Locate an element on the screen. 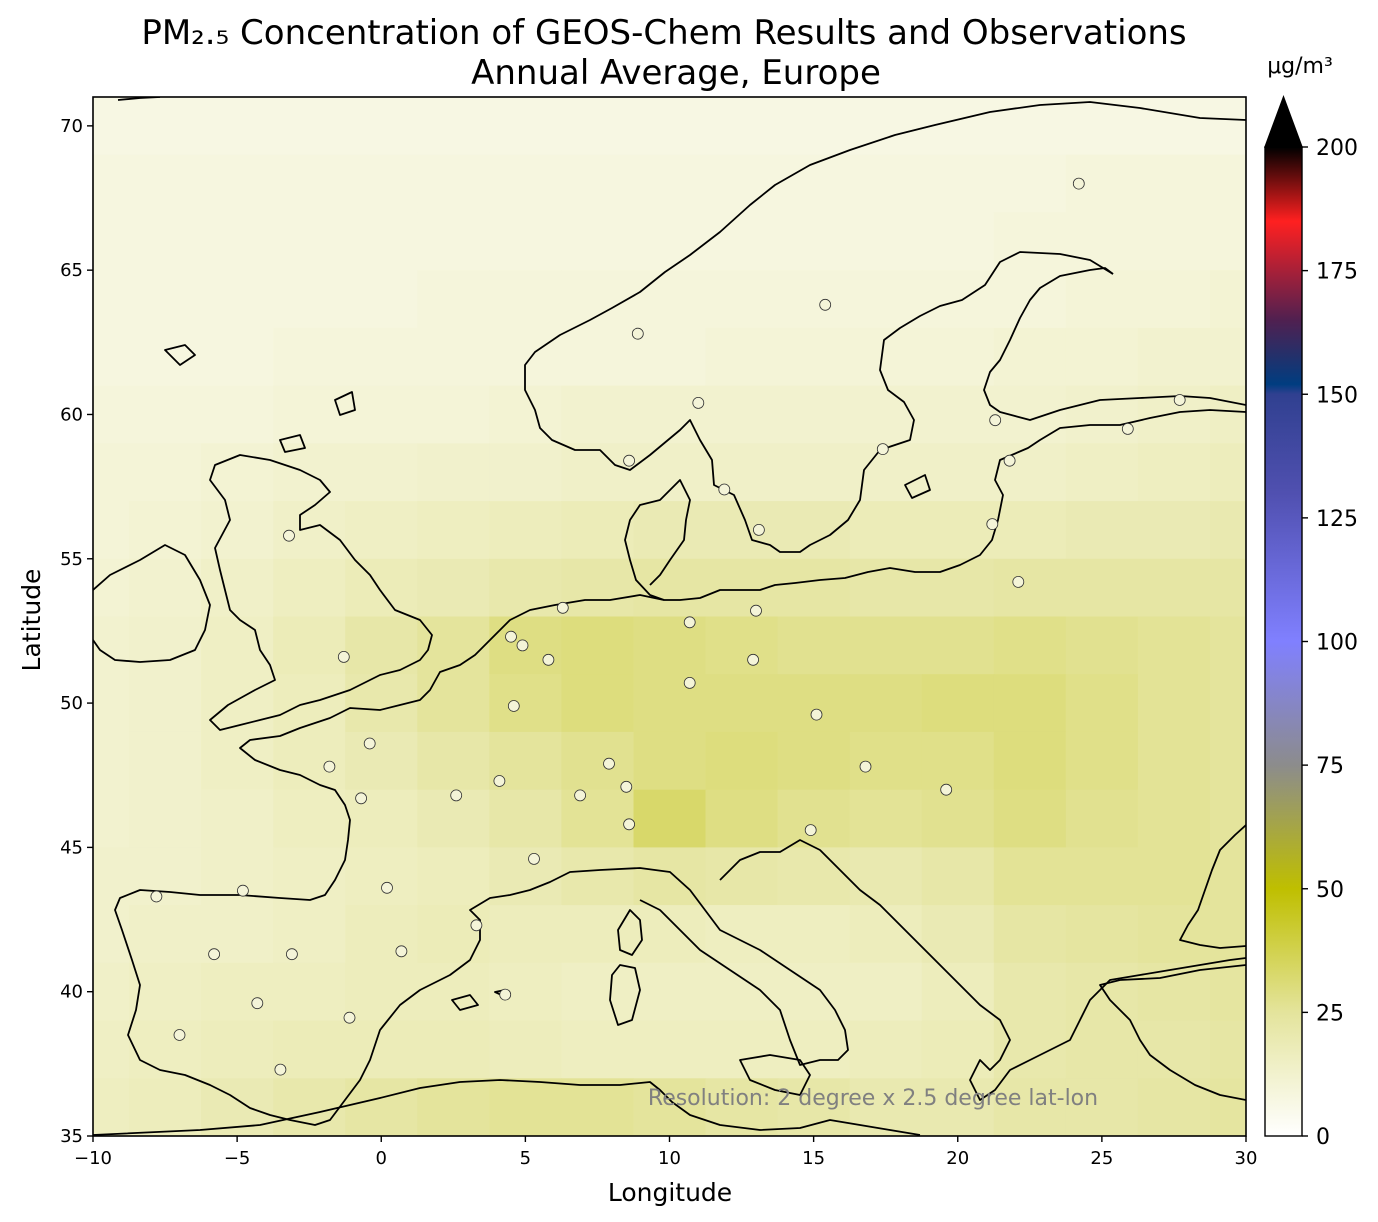 The height and width of the screenshot is (1222, 1378). colorbar-tick-label: 75 is located at coordinates (1330, 766).